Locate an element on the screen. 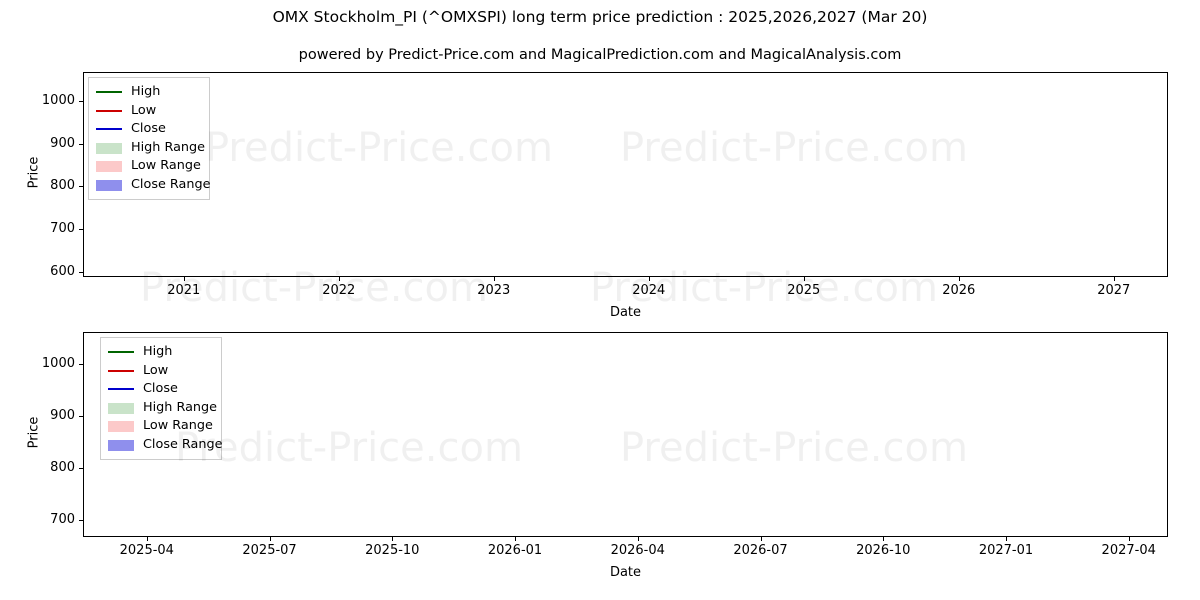  y-tick-label: 600 is located at coordinates (62, 271).